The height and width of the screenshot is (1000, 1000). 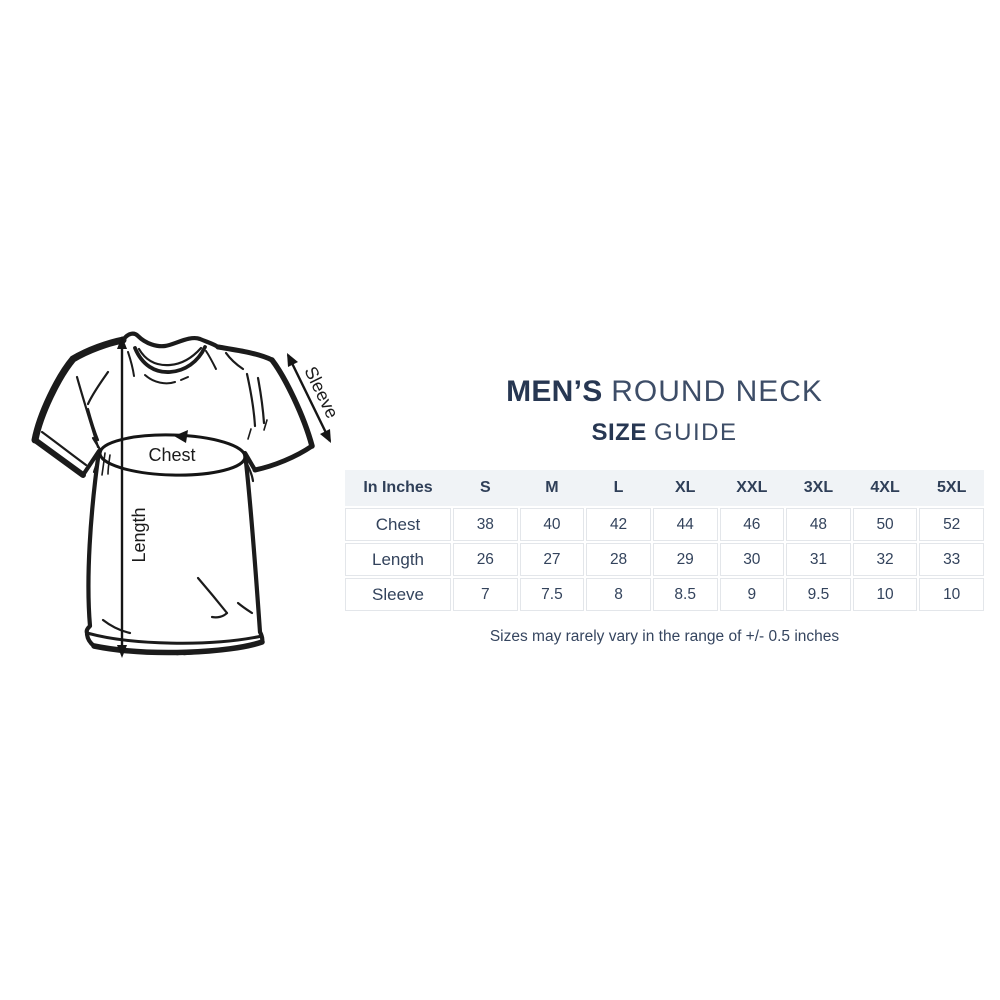 What do you see at coordinates (752, 594) in the screenshot?
I see `cell-sleeve-xxl: 9` at bounding box center [752, 594].